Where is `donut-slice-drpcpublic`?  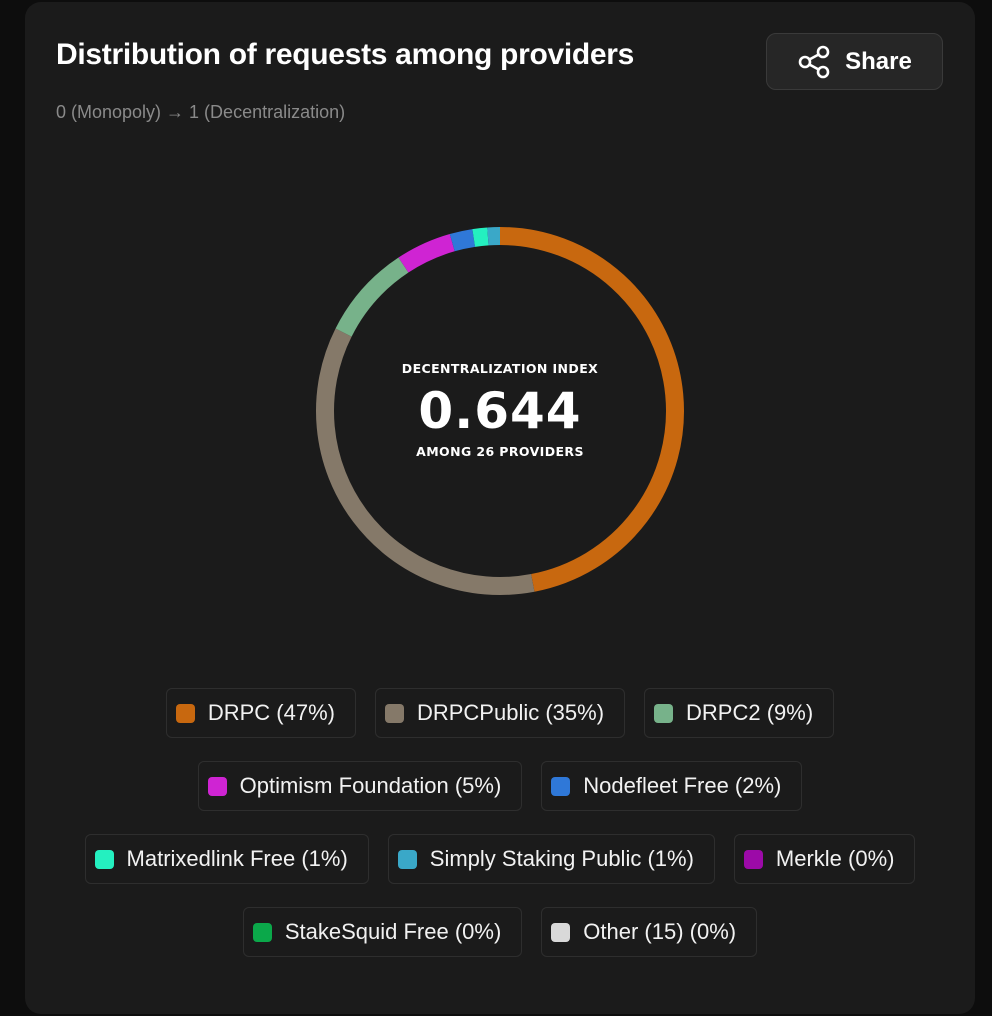
donut-slice-drpcpublic is located at coordinates (425, 461).